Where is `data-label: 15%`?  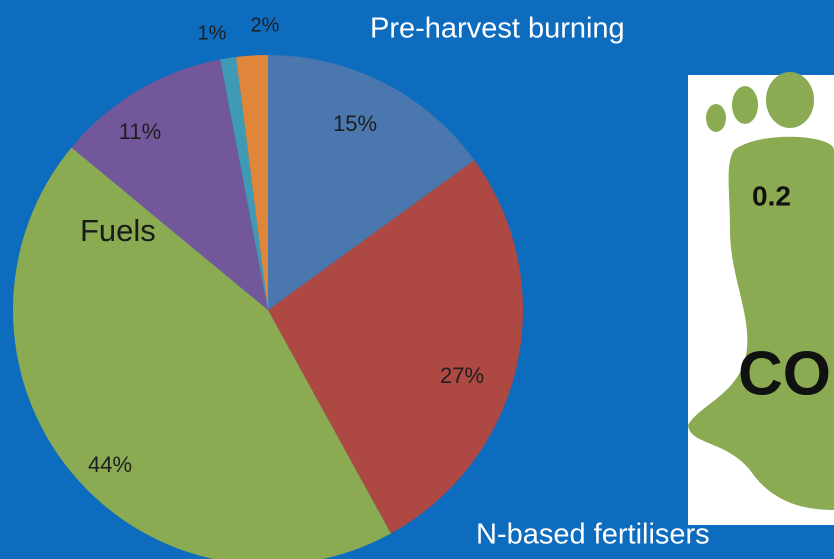 data-label: 15% is located at coordinates (355, 123).